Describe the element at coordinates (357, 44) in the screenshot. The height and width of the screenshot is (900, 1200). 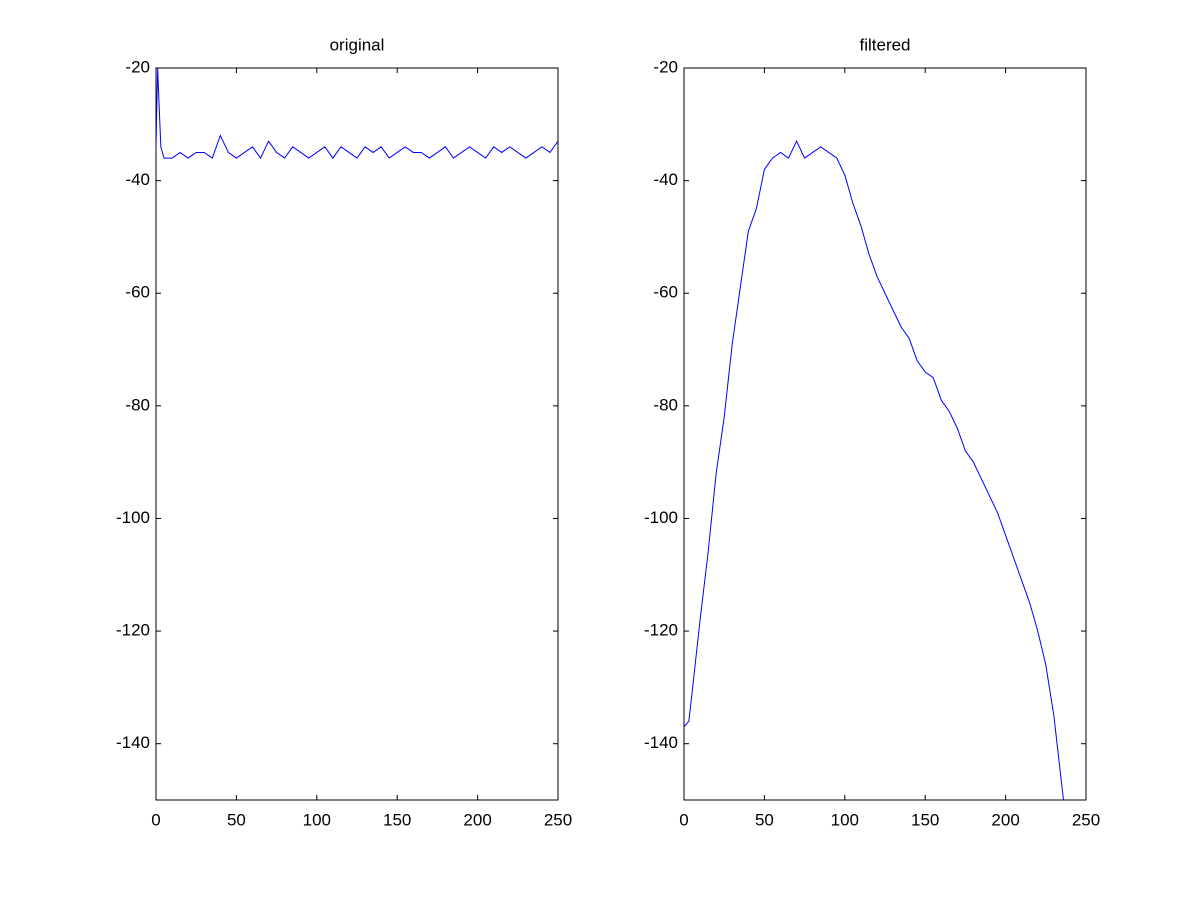
I see `axes-title: original` at that location.